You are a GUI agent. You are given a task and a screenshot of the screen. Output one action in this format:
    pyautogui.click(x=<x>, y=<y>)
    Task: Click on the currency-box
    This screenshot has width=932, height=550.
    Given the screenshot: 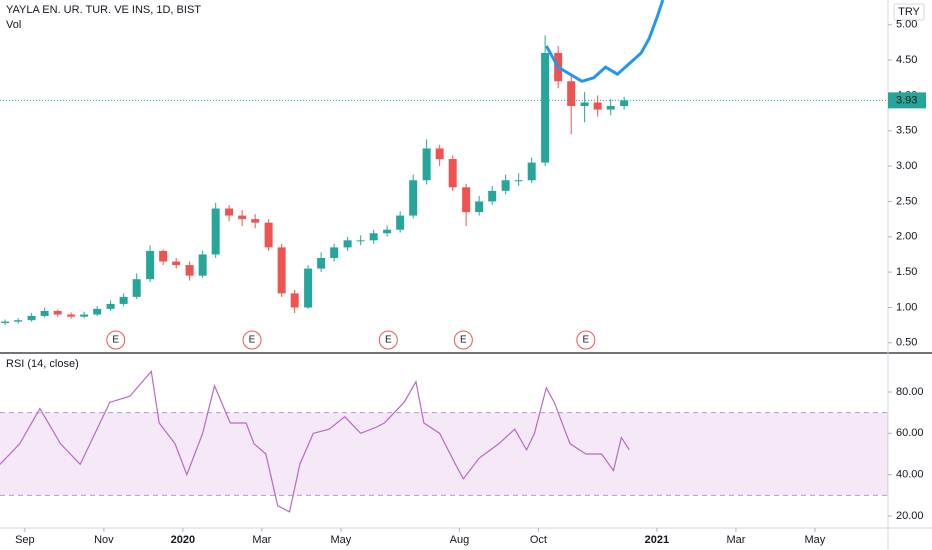 What is the action you would take?
    pyautogui.click(x=909, y=12)
    